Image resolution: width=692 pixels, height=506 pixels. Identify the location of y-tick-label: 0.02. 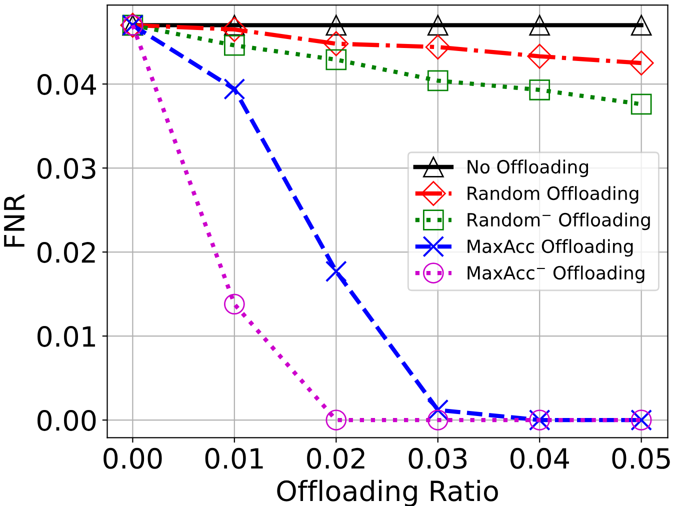
(66, 252).